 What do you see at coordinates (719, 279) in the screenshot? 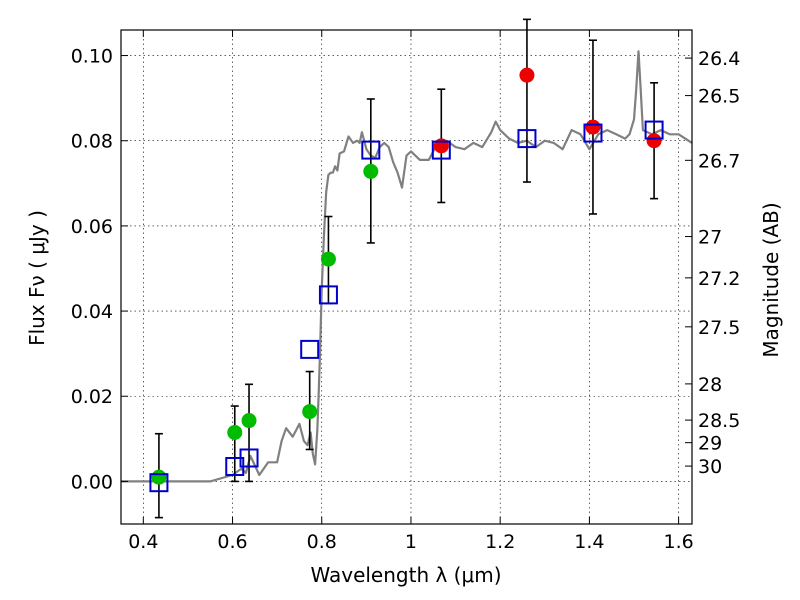
I see `right-tick-label: 27.2` at bounding box center [719, 279].